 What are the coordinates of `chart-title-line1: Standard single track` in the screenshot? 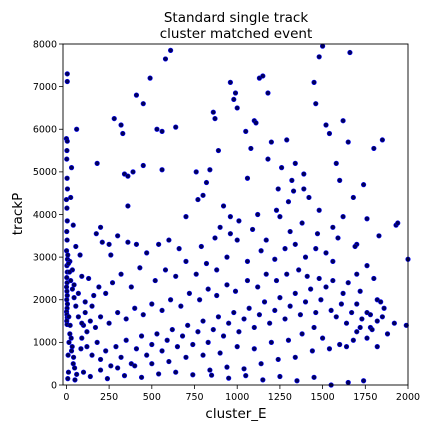 It's located at (236, 18).